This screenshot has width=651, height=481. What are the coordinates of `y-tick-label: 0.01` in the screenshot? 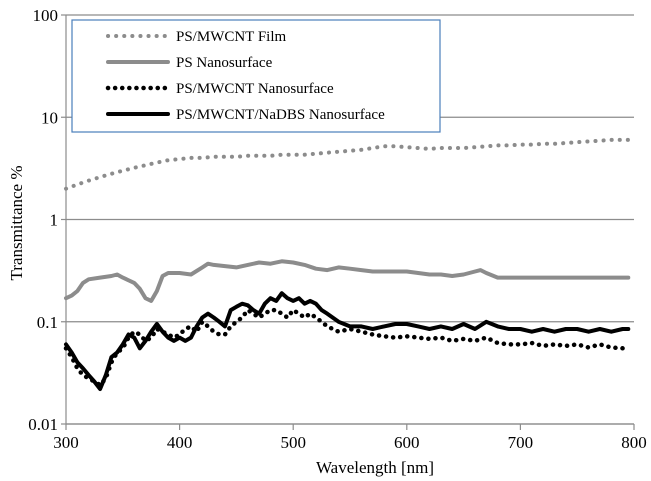 It's located at (43, 424).